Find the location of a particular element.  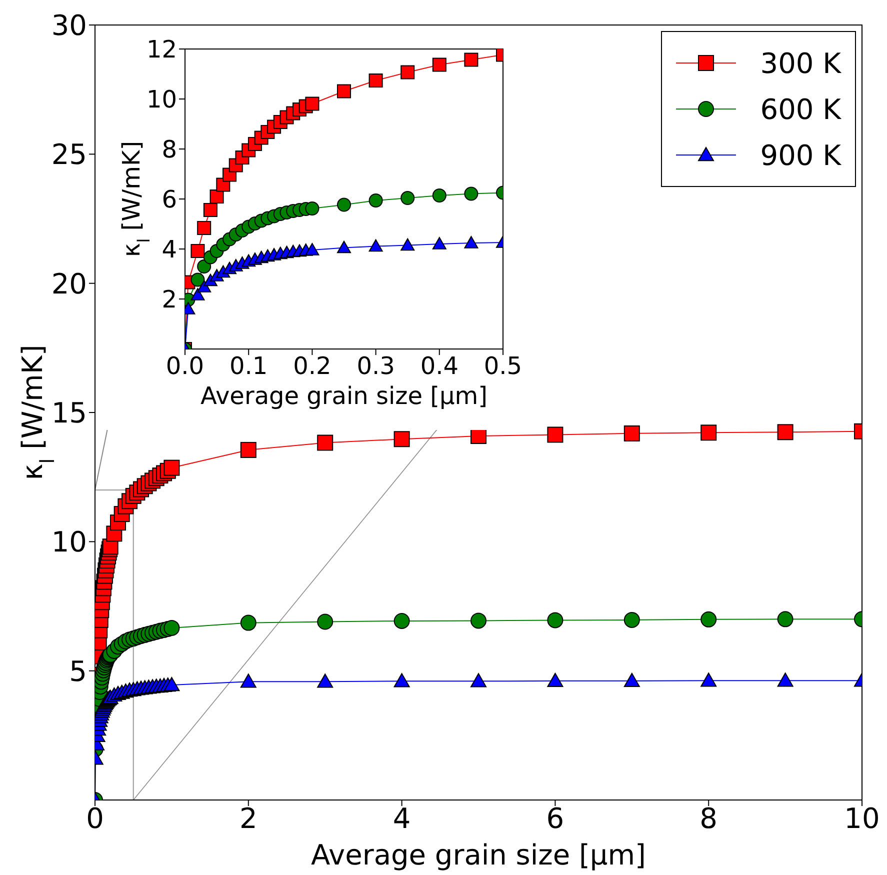

y-tick-label: 2 is located at coordinates (169, 300).